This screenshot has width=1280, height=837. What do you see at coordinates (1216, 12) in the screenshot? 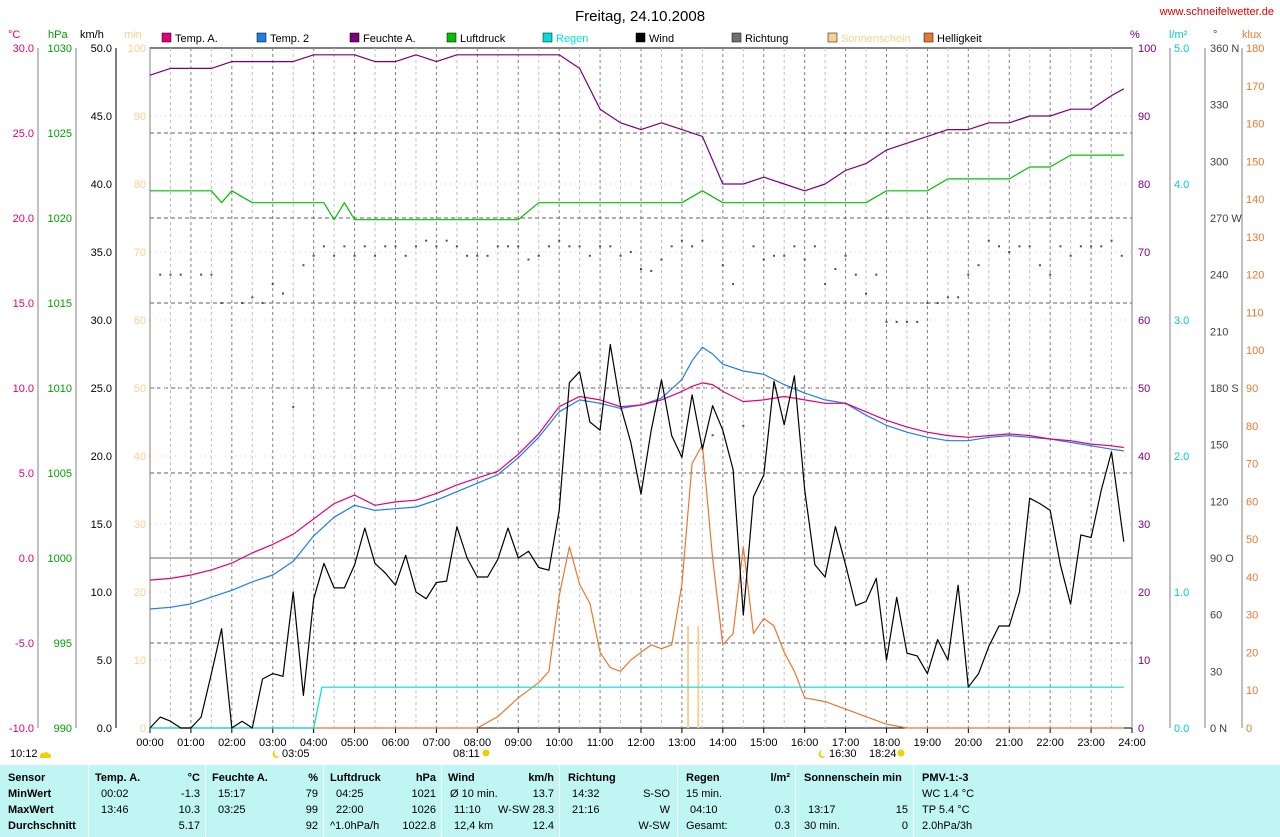
I see `site-url: www.schneifelwetter.de` at bounding box center [1216, 12].